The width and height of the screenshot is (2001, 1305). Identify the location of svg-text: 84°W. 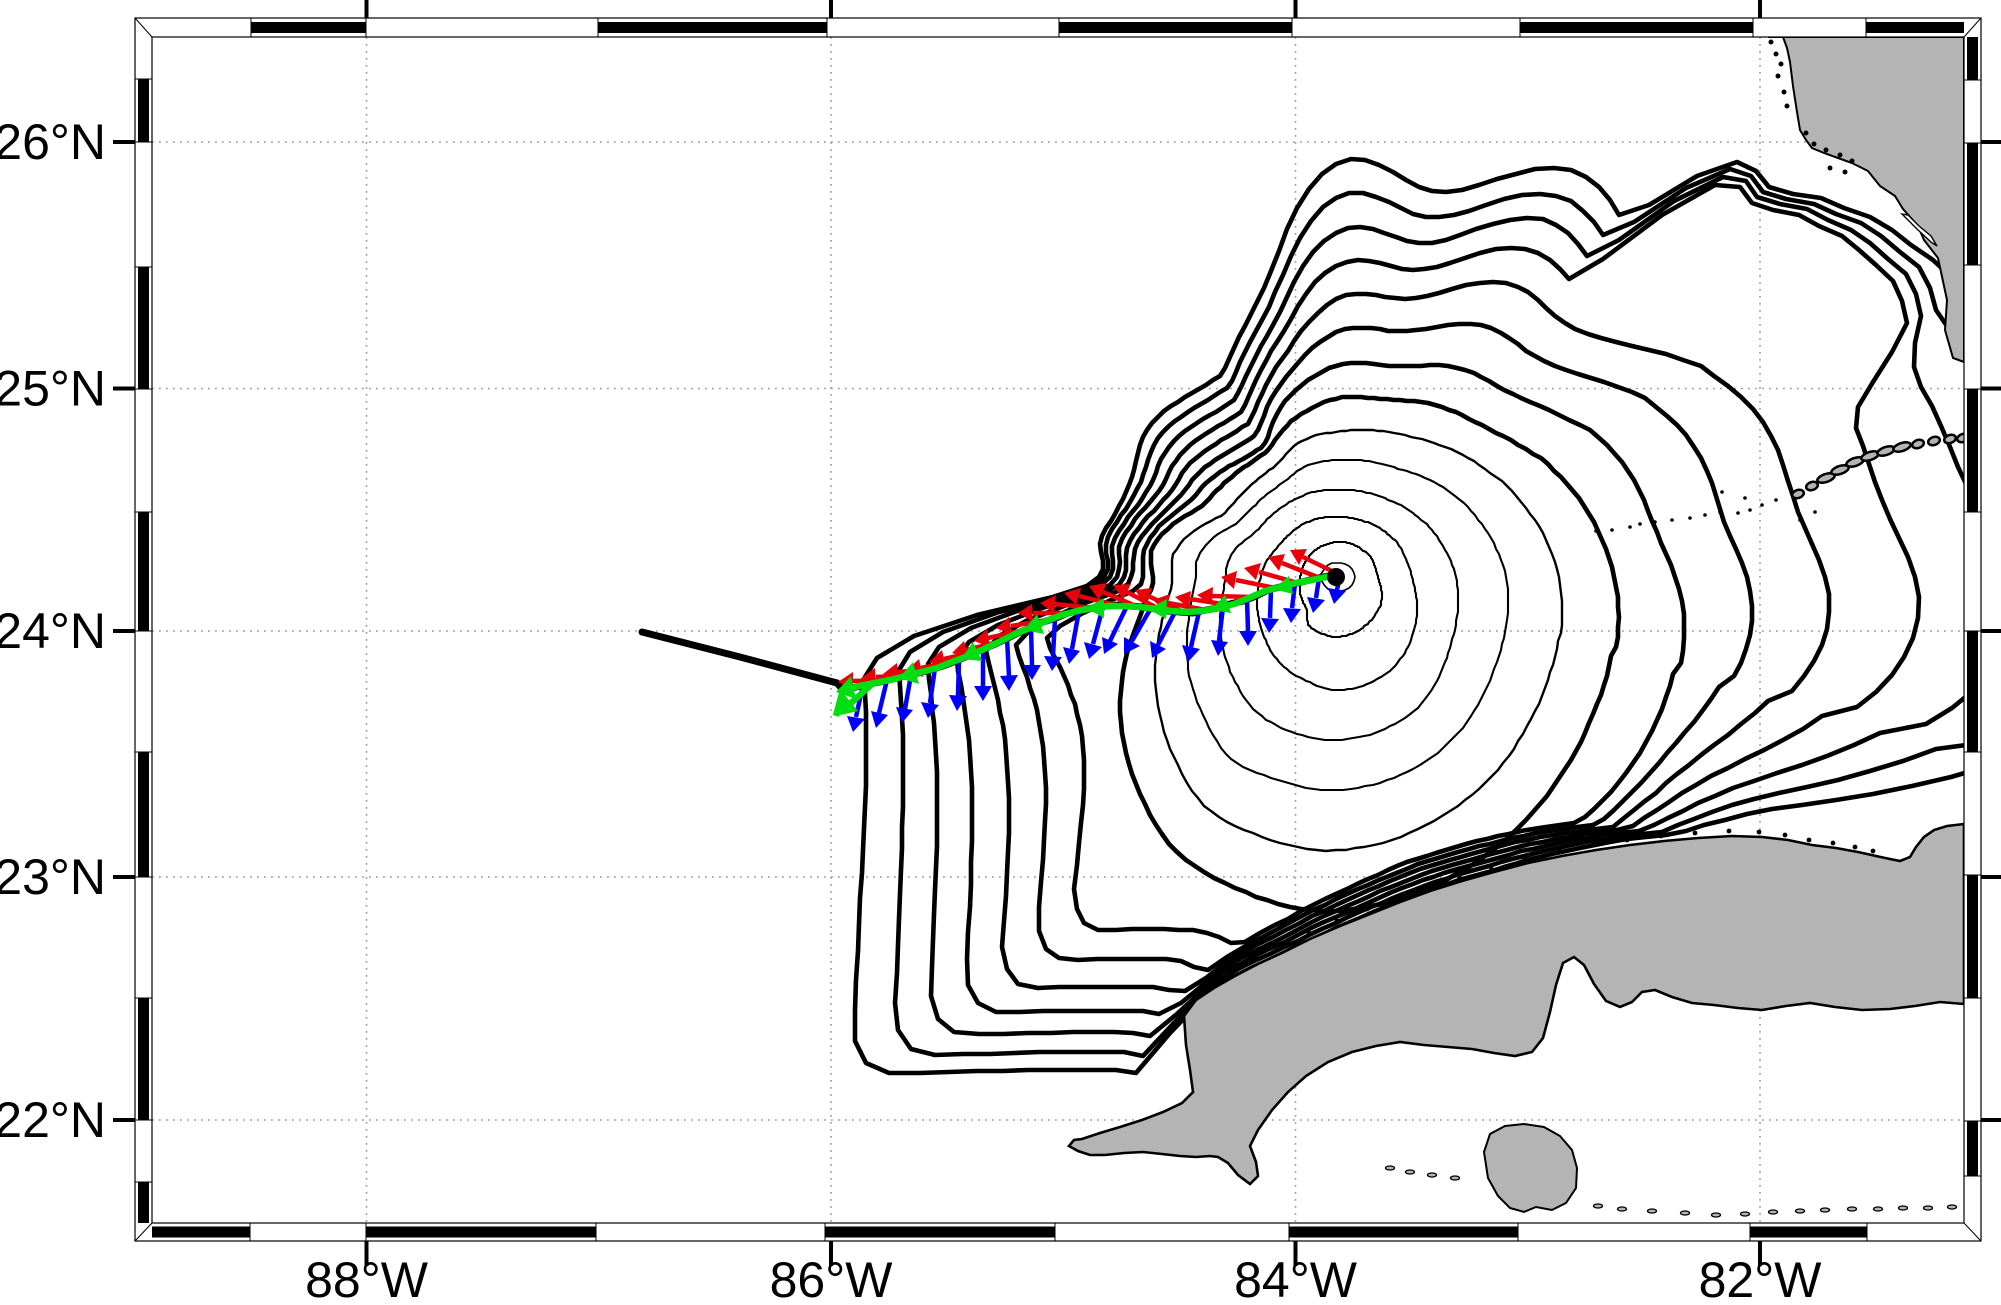
(1296, 1276).